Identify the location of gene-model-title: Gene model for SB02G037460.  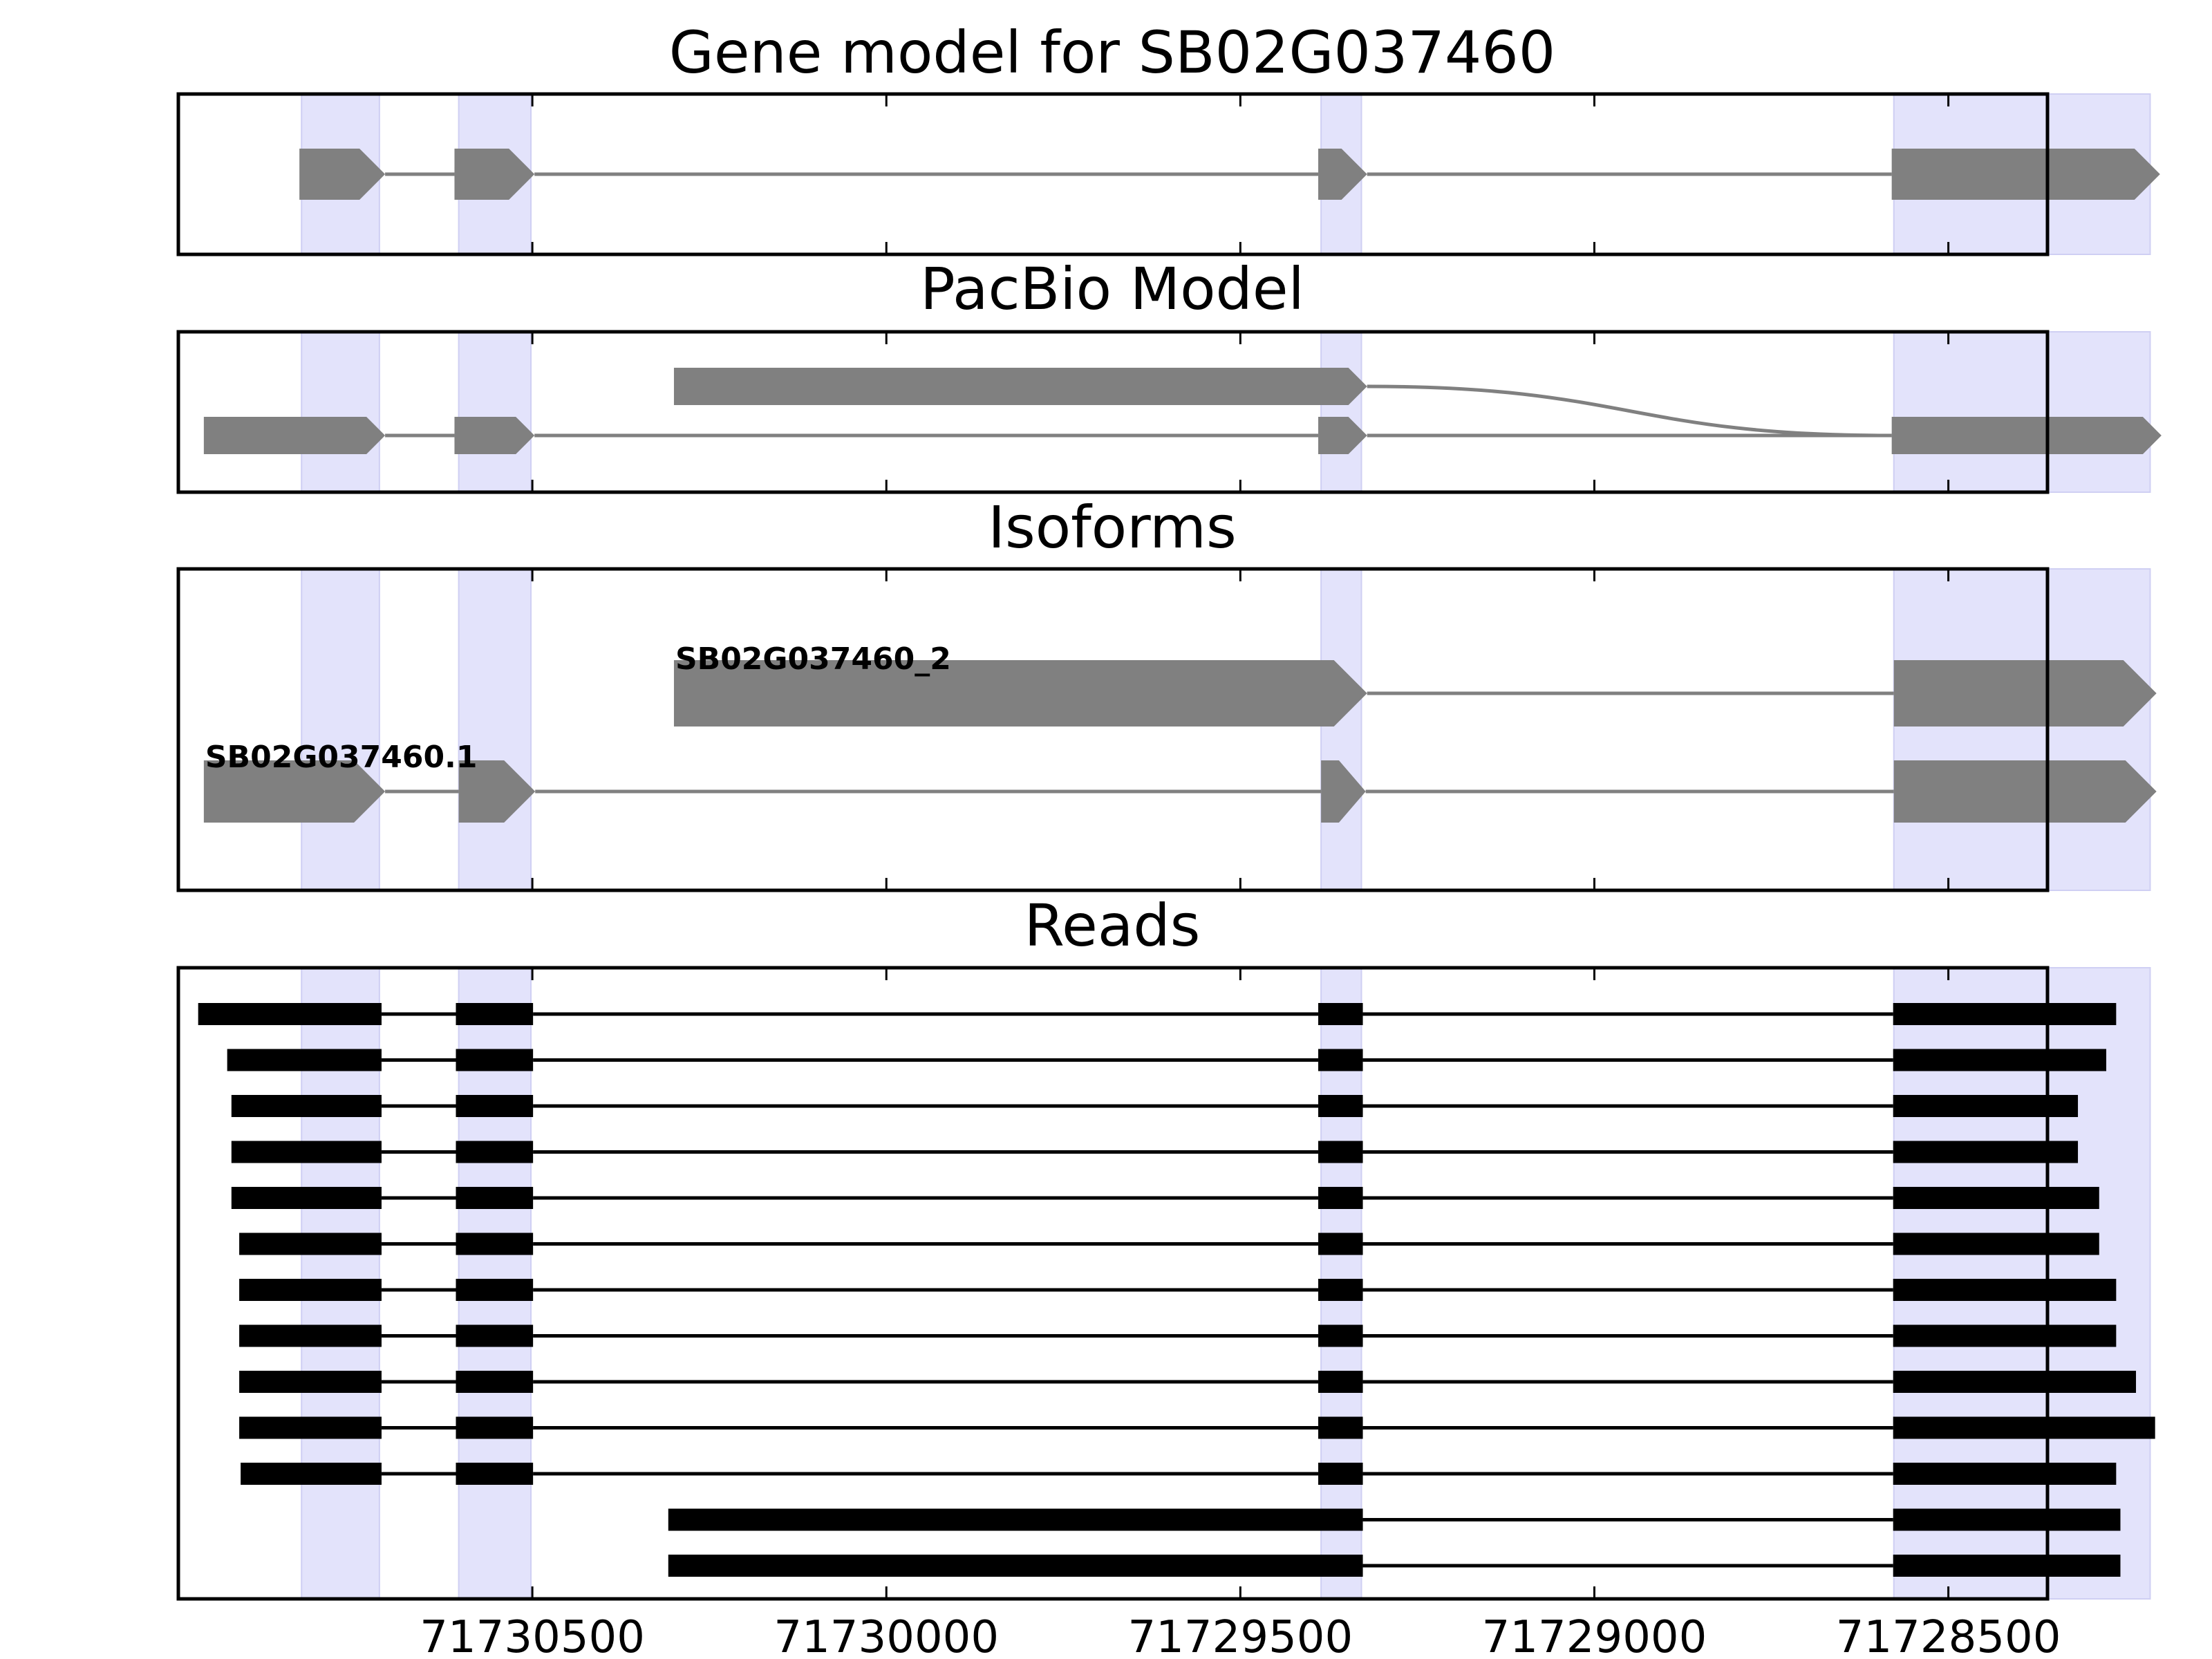
(1112, 53).